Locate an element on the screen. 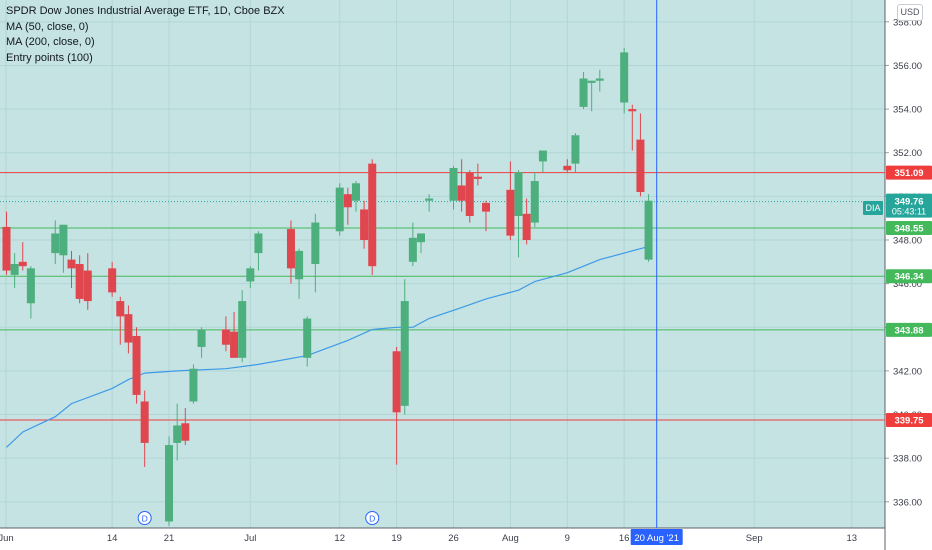 The width and height of the screenshot is (932, 550). crosshair-date-box is located at coordinates (656, 537).